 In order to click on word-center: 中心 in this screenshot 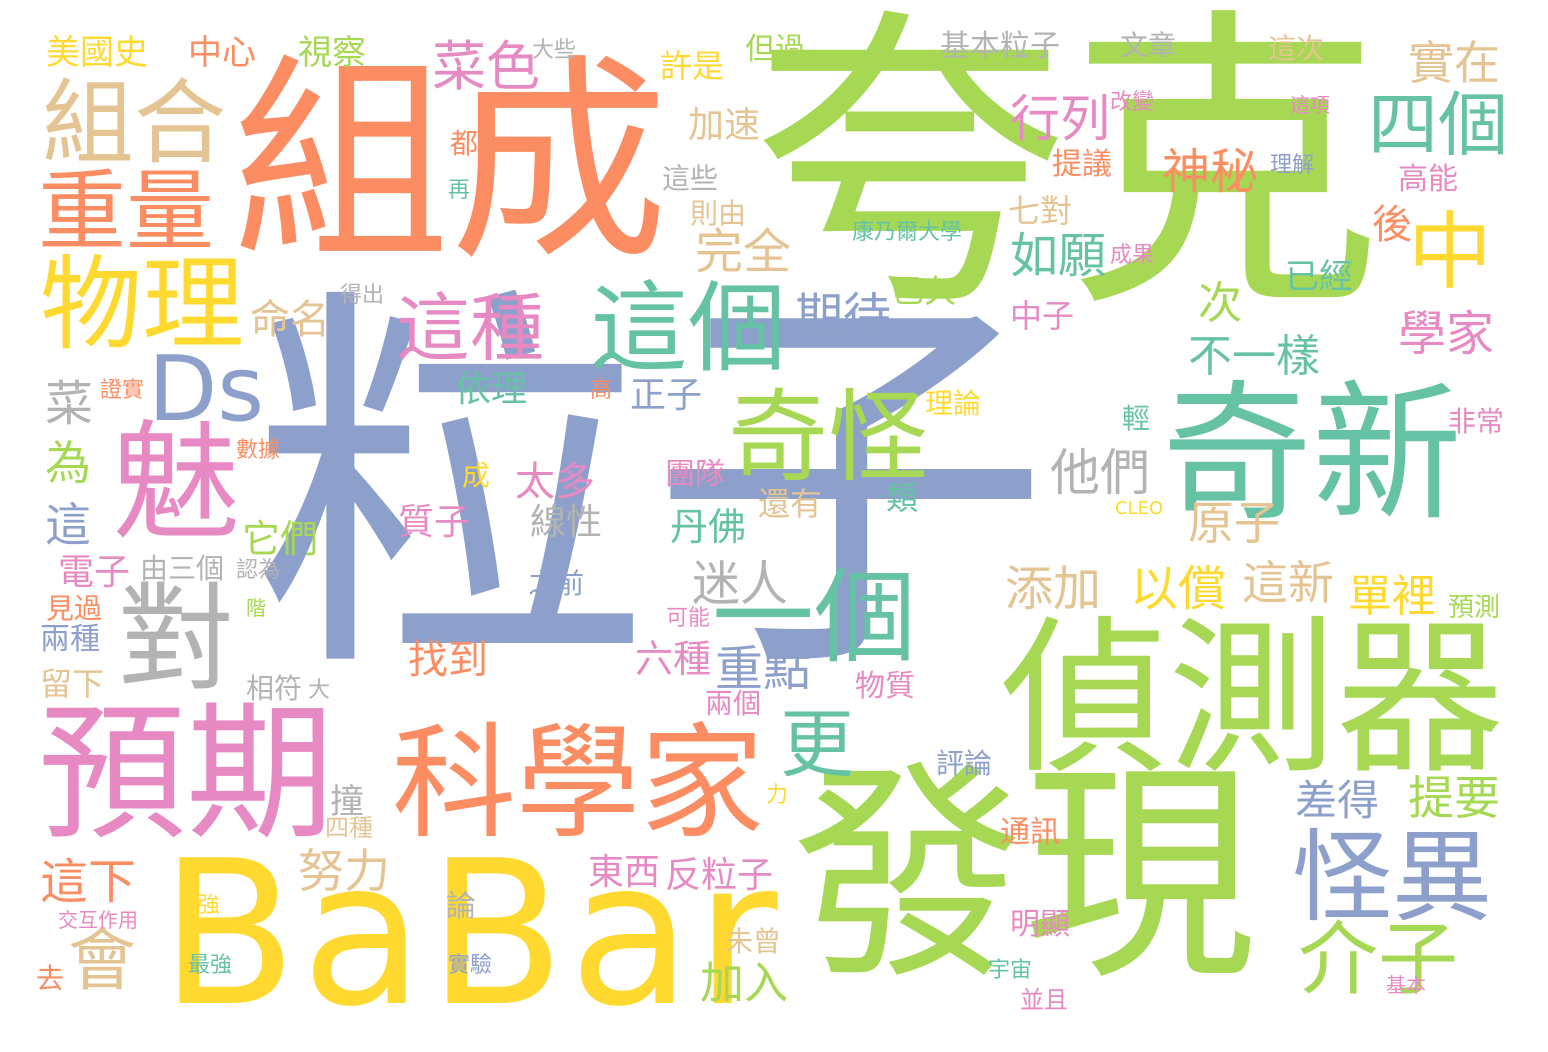, I will do `click(222, 53)`.